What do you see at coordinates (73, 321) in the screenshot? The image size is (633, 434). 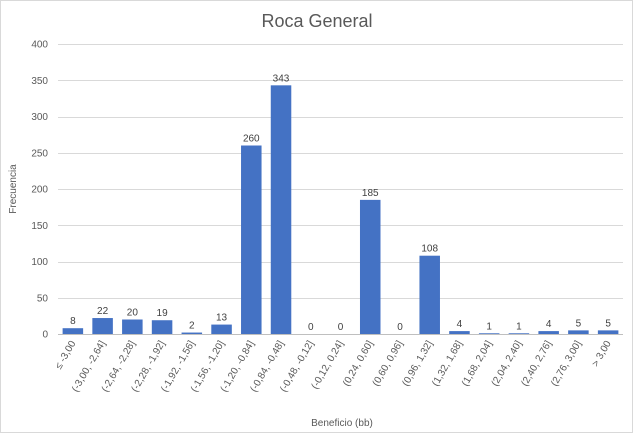 I see `data-label: 8` at bounding box center [73, 321].